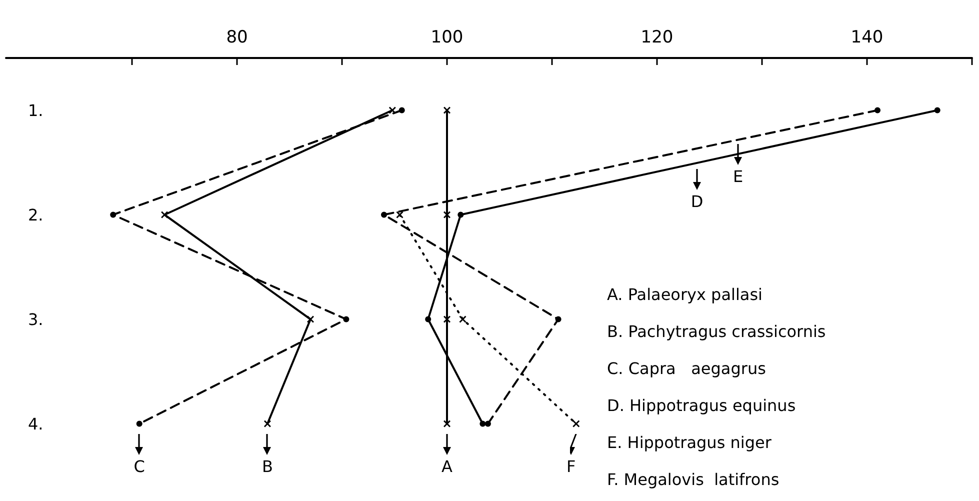 This screenshot has height=501, width=979. I want to click on annotation: A, so click(447, 466).